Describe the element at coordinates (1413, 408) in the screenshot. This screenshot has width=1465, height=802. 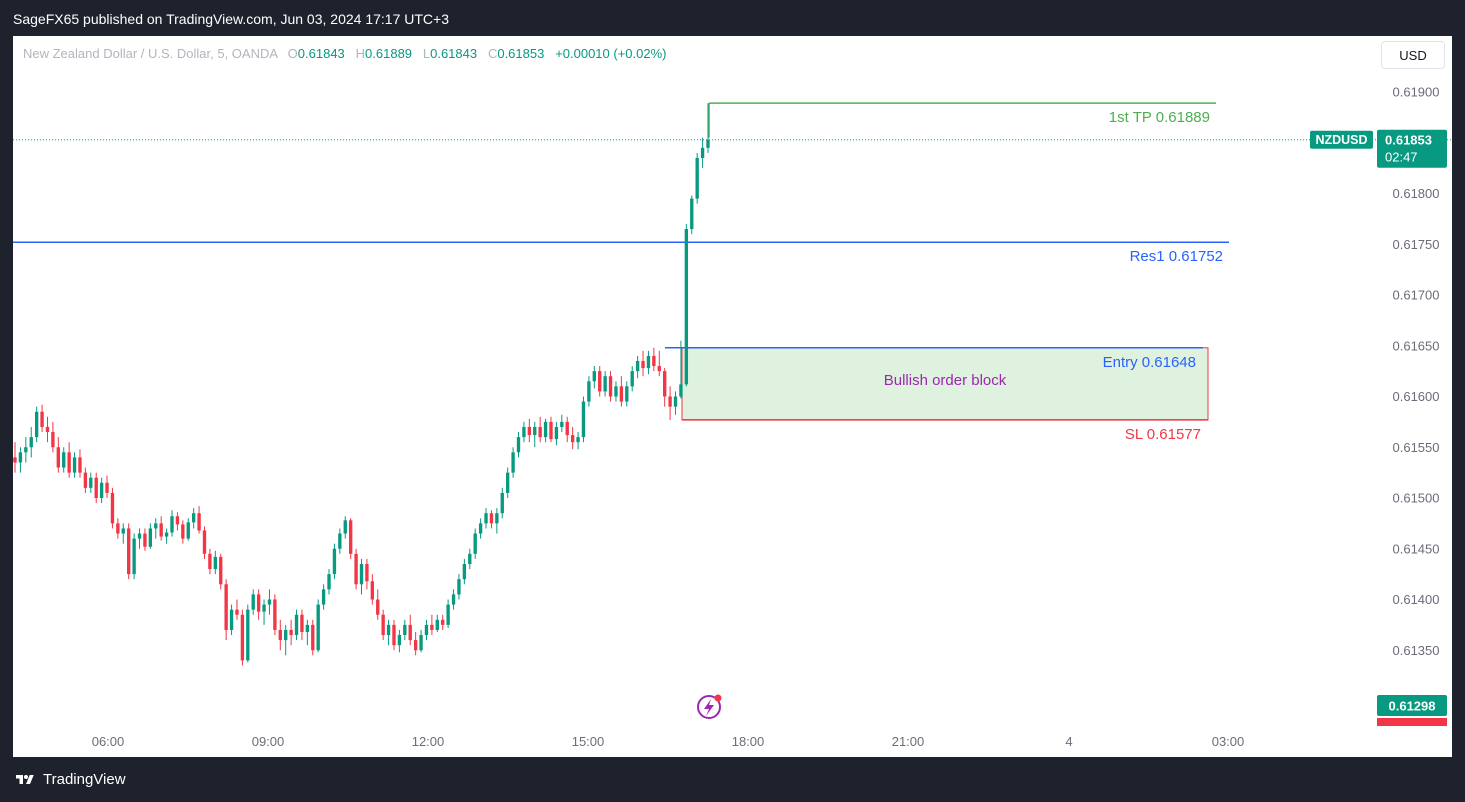
I see `price-axis` at that location.